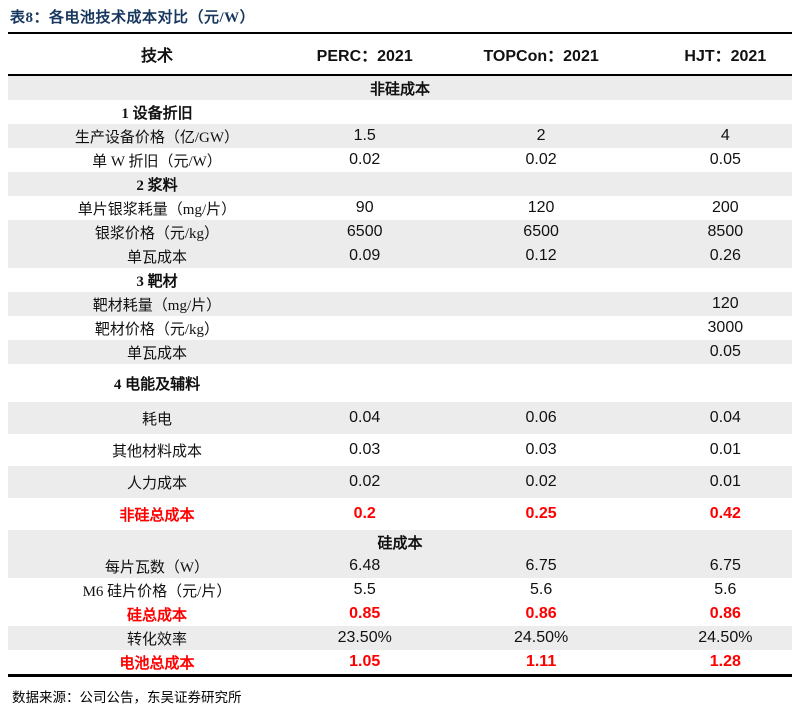 The width and height of the screenshot is (800, 706). What do you see at coordinates (156, 615) in the screenshot?
I see `row-label: 硅总成本` at bounding box center [156, 615].